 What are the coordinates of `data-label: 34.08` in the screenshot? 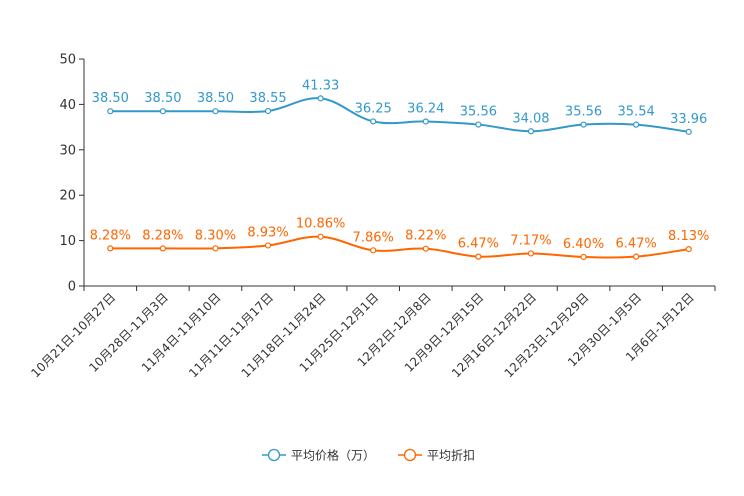 It's located at (530, 118).